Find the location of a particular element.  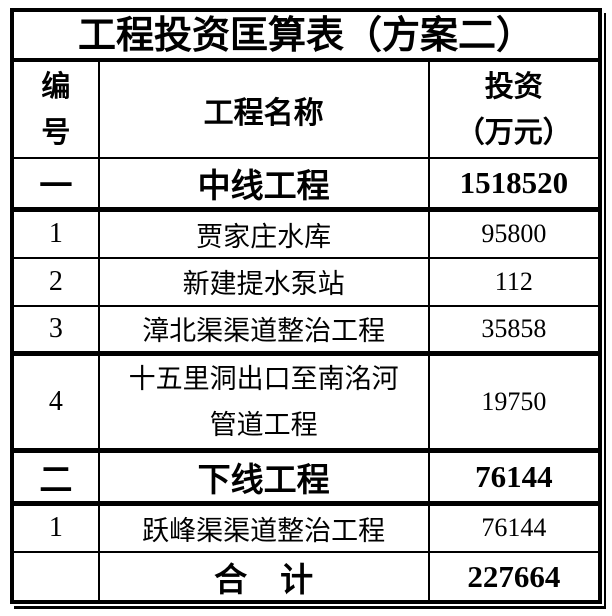

row-id-cell: 3 is located at coordinates (57, 330).